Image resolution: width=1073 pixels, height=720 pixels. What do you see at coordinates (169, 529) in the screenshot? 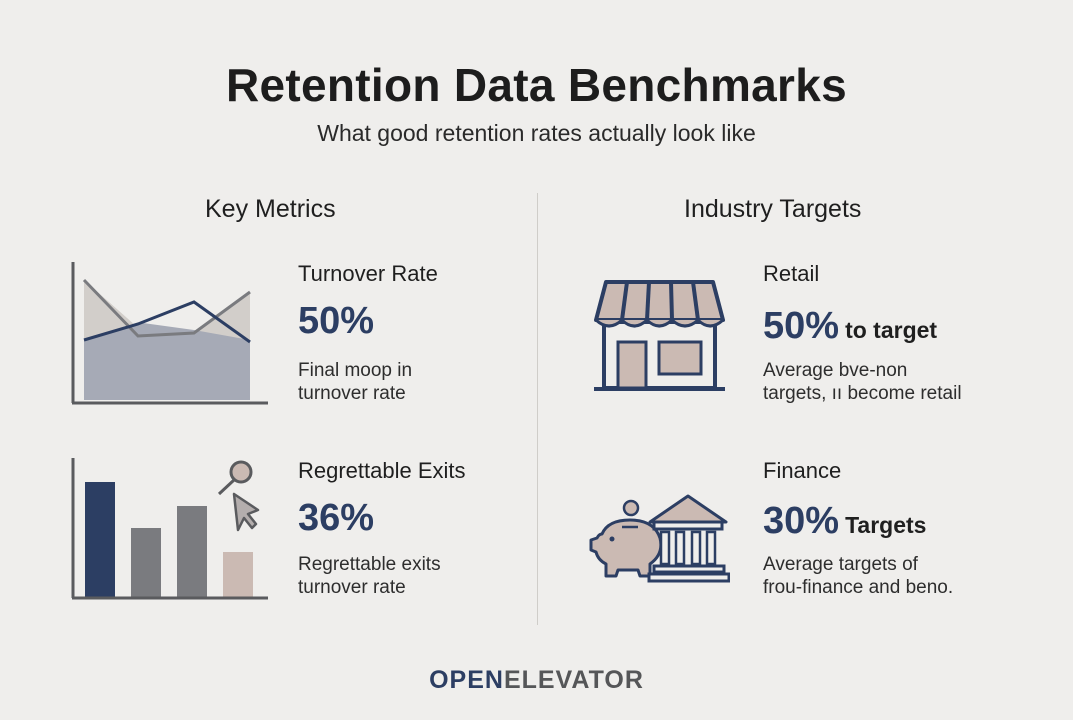
I see `bar-chart-icon` at bounding box center [169, 529].